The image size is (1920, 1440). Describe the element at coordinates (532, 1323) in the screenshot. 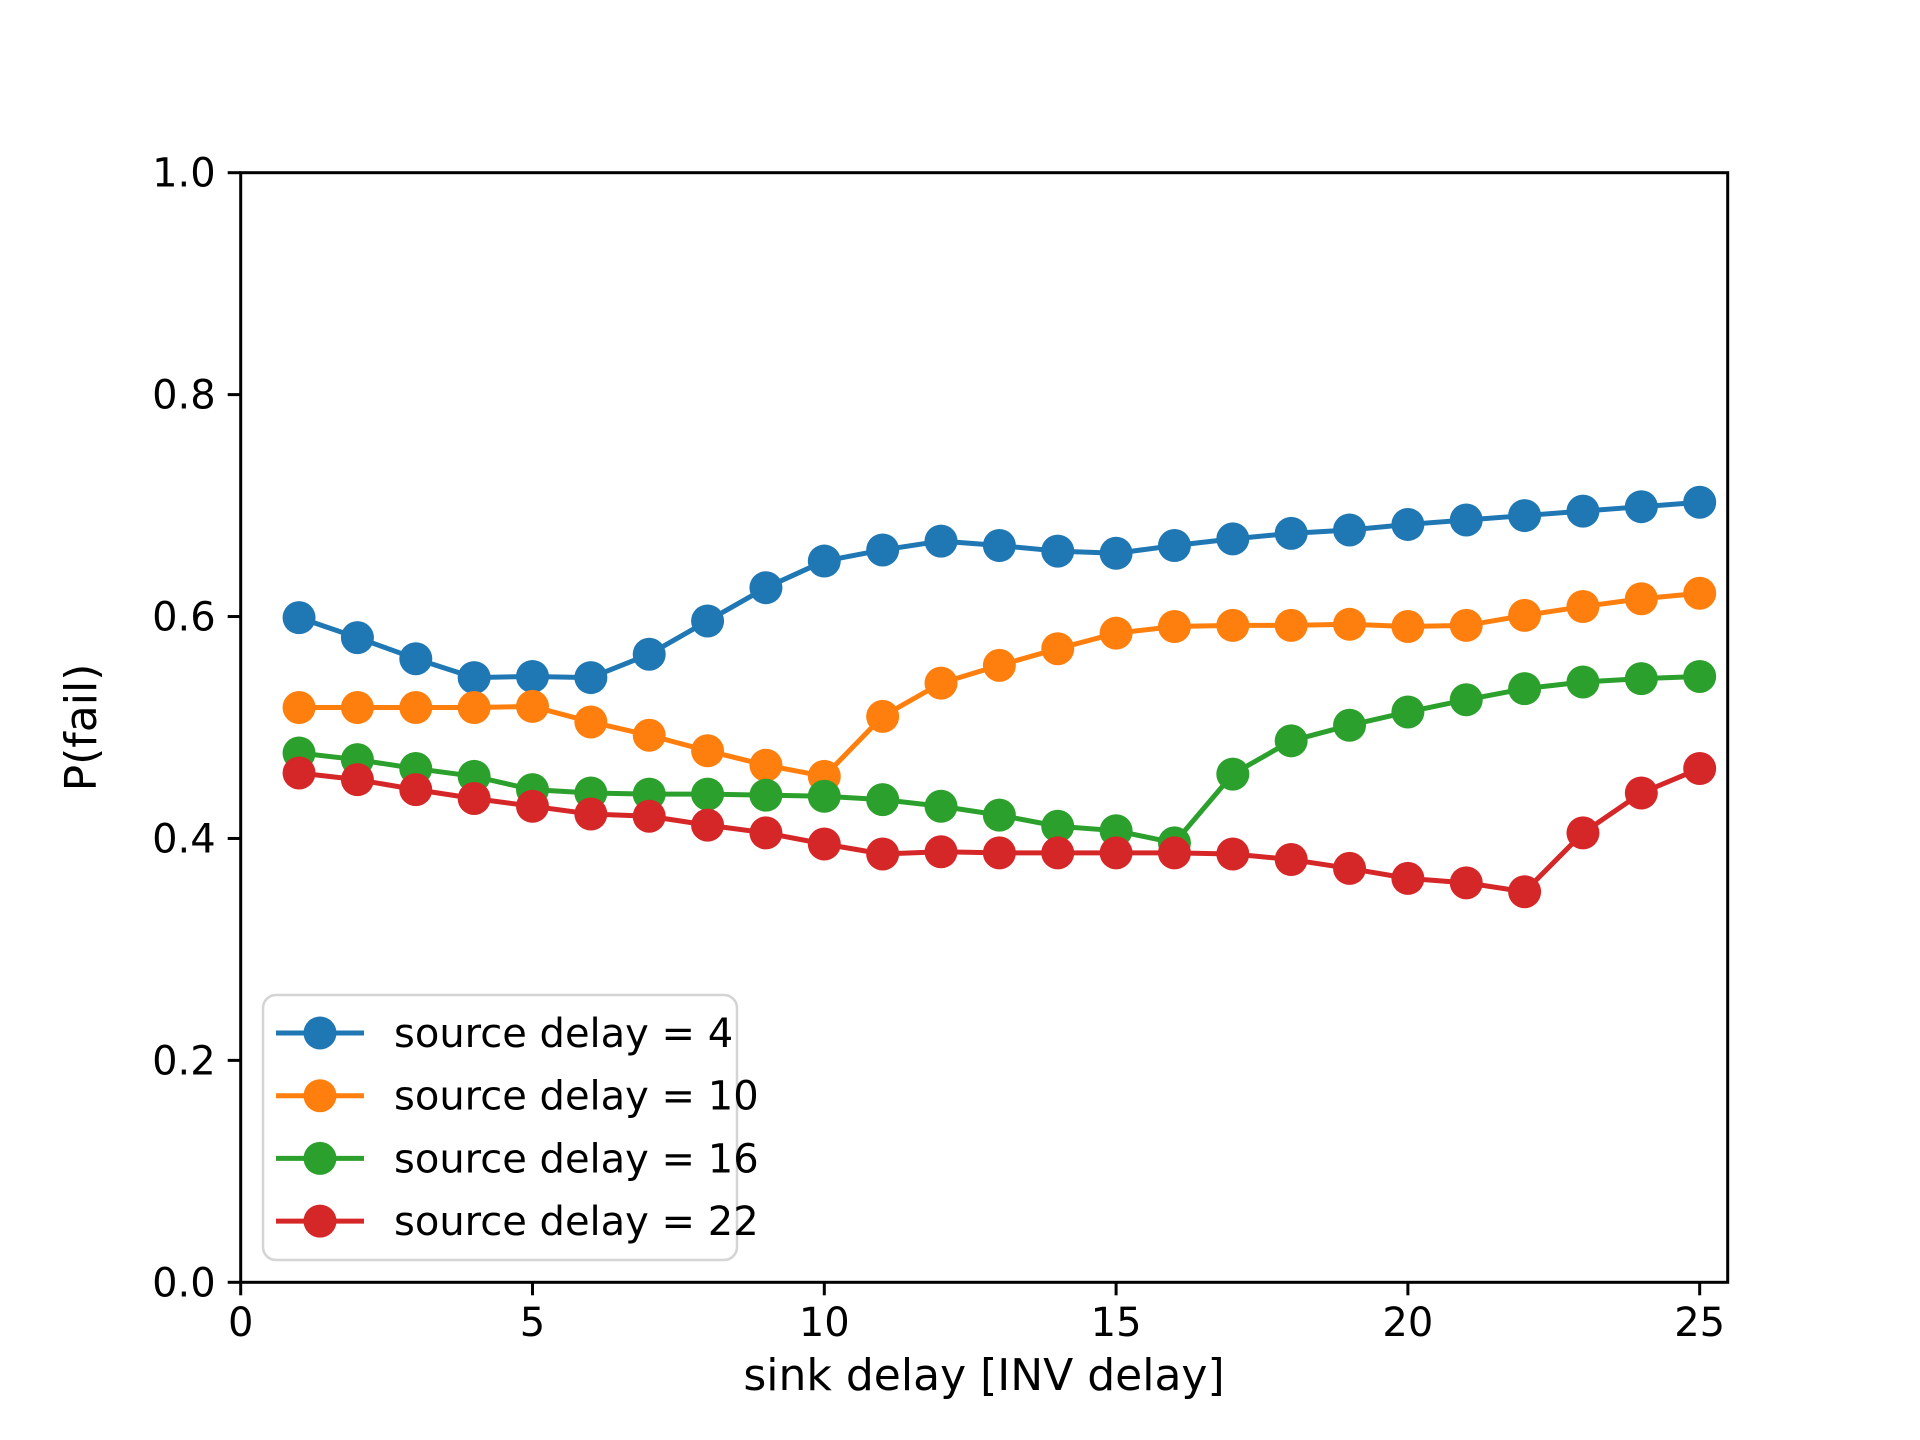

I see `x-tick-label: 5` at that location.